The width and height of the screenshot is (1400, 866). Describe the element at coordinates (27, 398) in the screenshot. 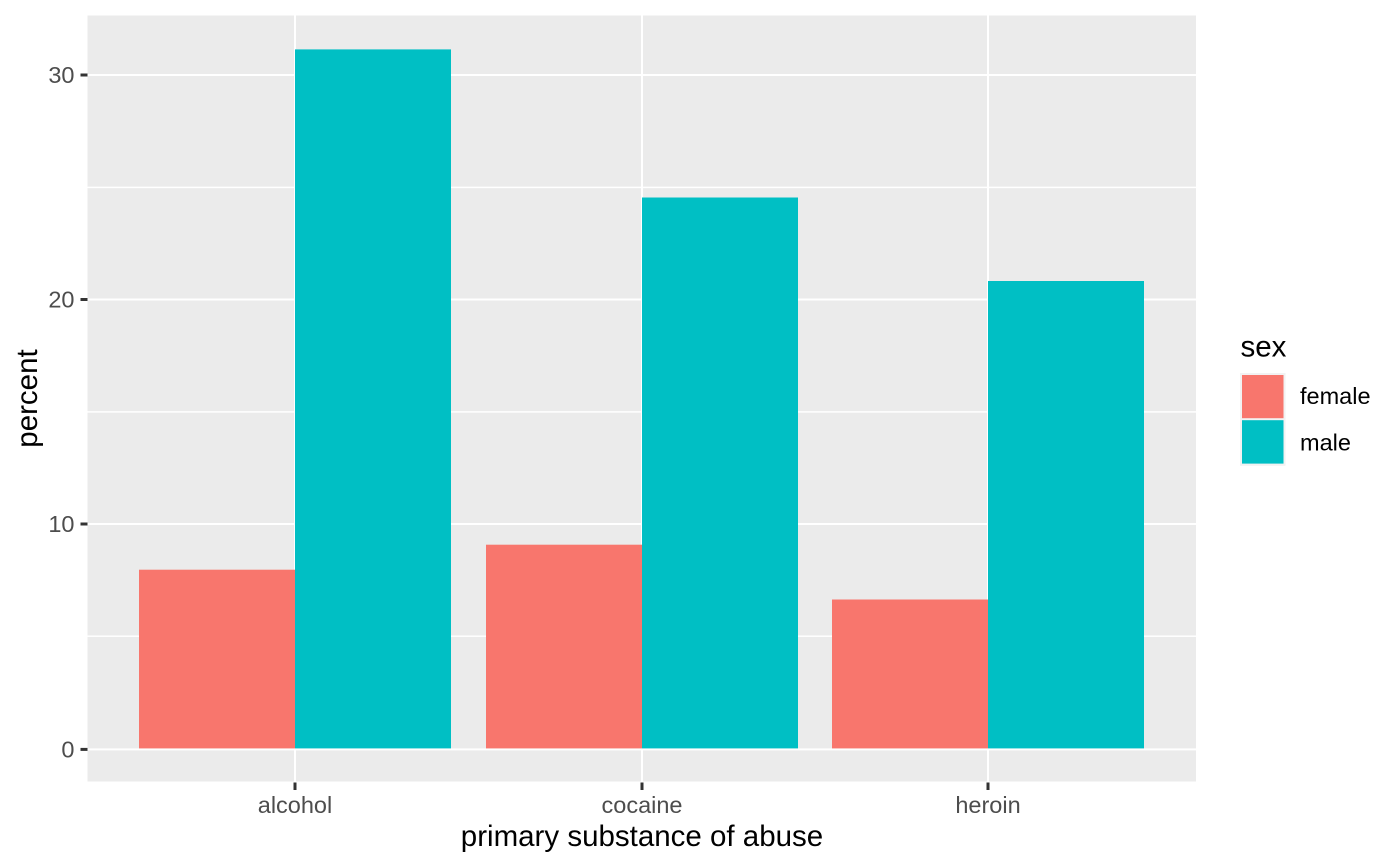

I see `svg-text: percent` at that location.